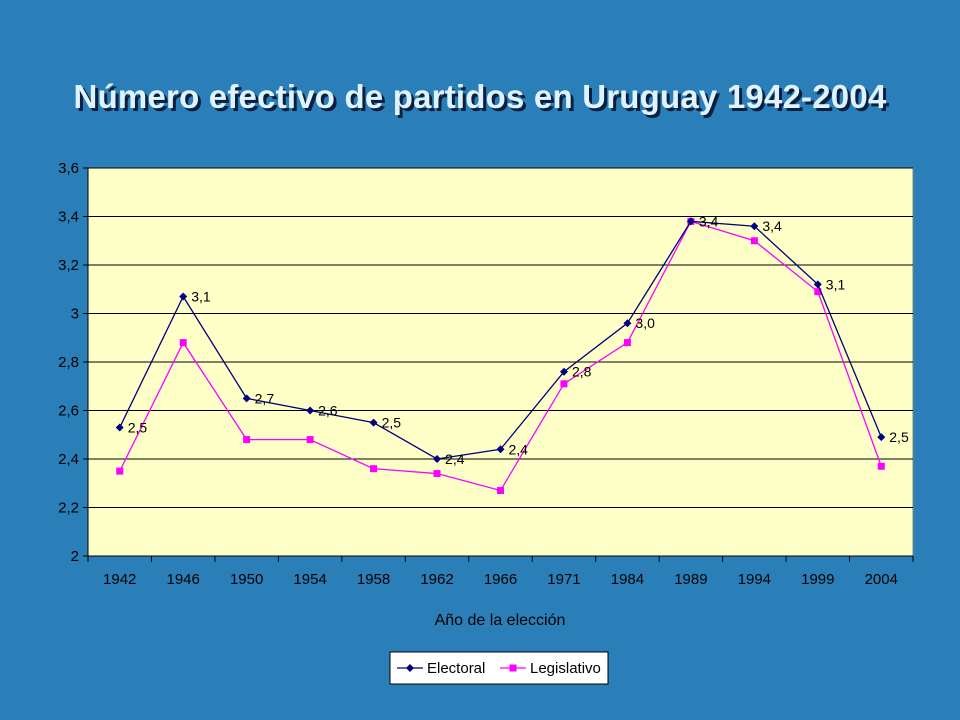 This screenshot has width=960, height=720. What do you see at coordinates (265, 398) in the screenshot?
I see `data-label-electoral: 2,7` at bounding box center [265, 398].